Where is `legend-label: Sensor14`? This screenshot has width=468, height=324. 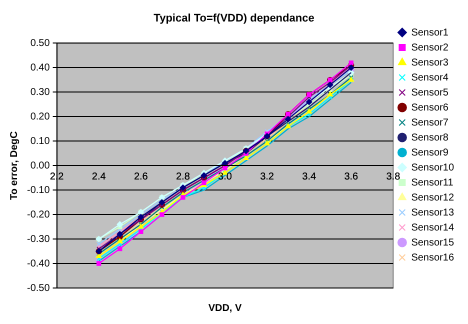 legend-label: Sensor14 is located at coordinates (432, 228).